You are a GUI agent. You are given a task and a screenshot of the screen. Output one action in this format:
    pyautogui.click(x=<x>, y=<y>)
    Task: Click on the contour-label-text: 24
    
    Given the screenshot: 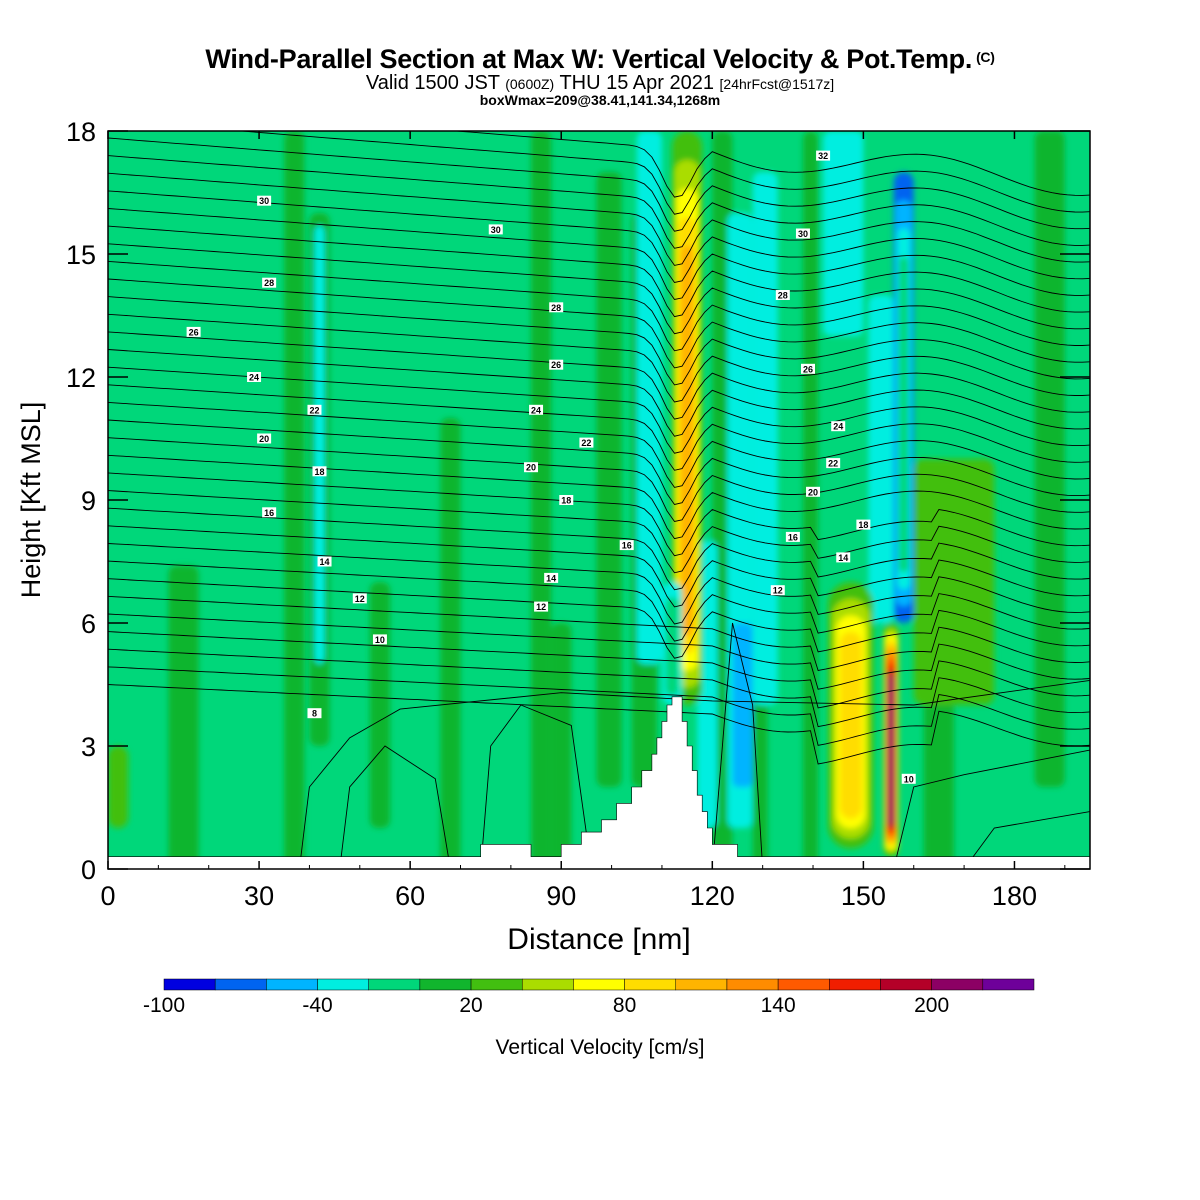 What is the action you would take?
    pyautogui.click(x=838, y=427)
    